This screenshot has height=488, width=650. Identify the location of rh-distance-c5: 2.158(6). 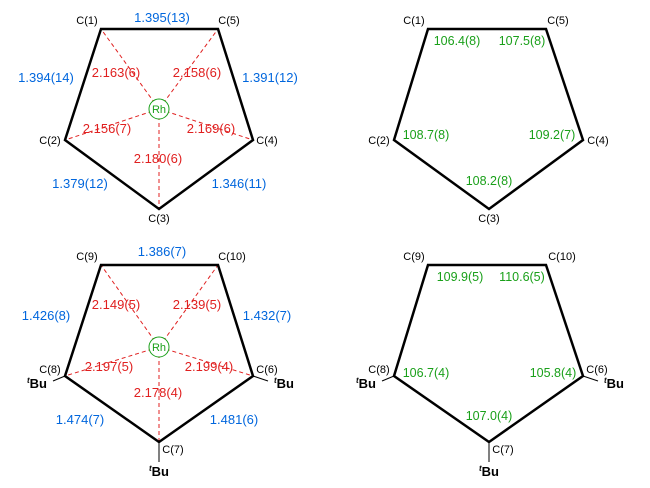
(197, 72).